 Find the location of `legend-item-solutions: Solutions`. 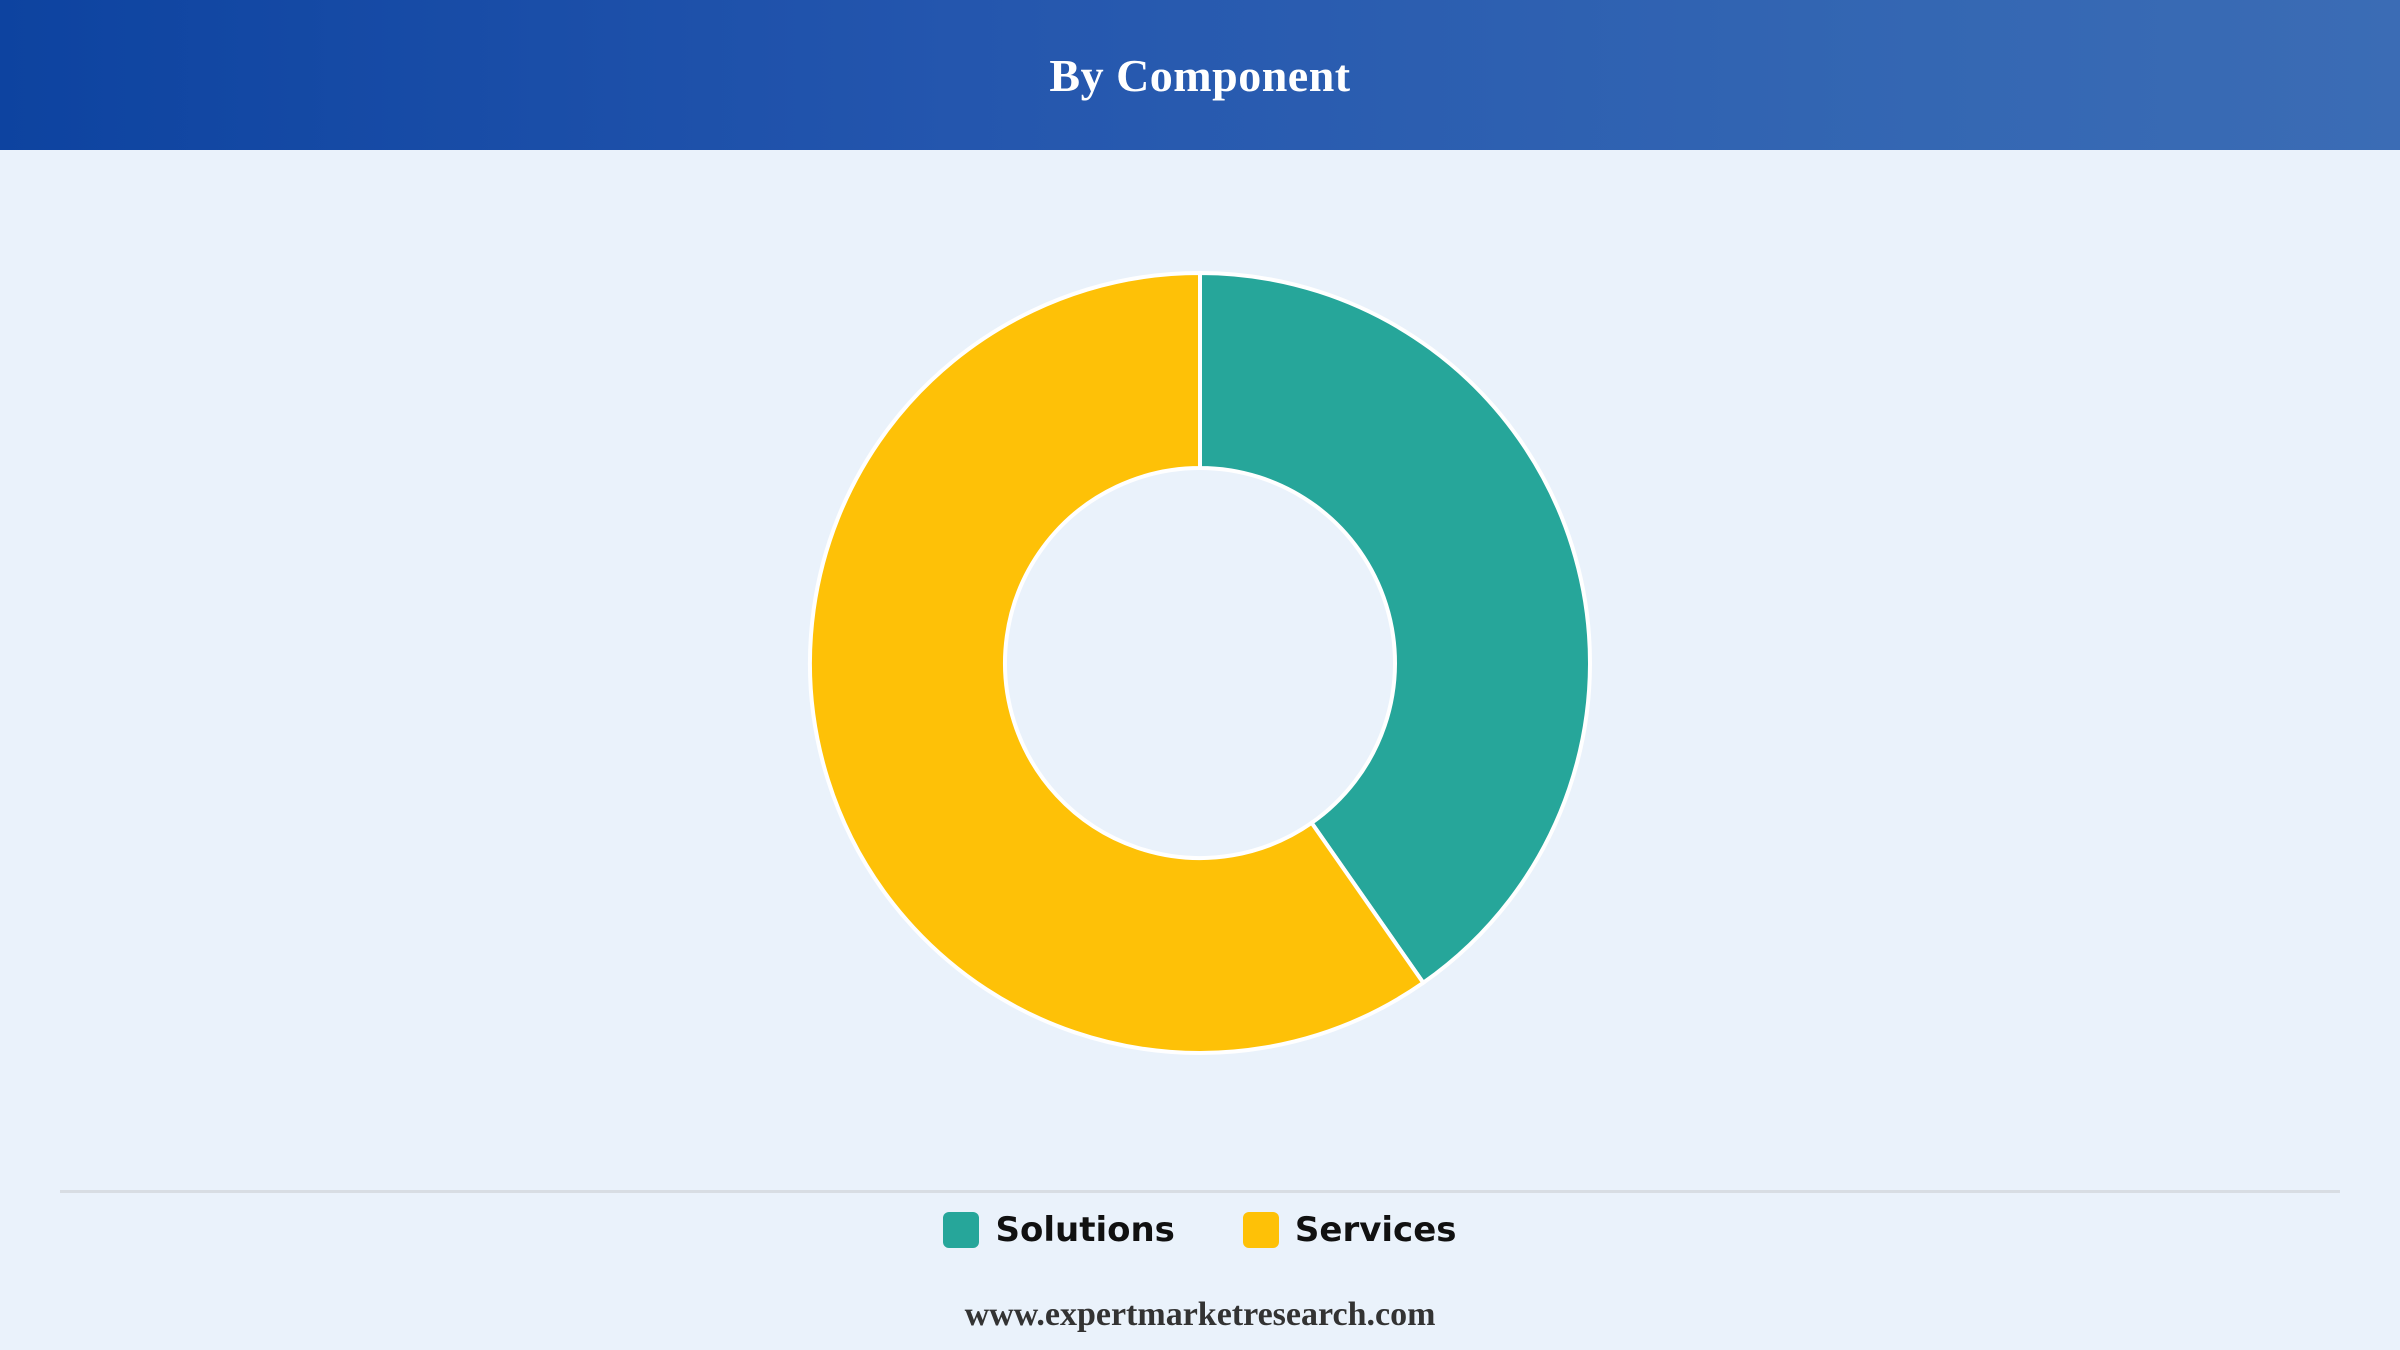

legend-item-solutions: Solutions is located at coordinates (1059, 1230).